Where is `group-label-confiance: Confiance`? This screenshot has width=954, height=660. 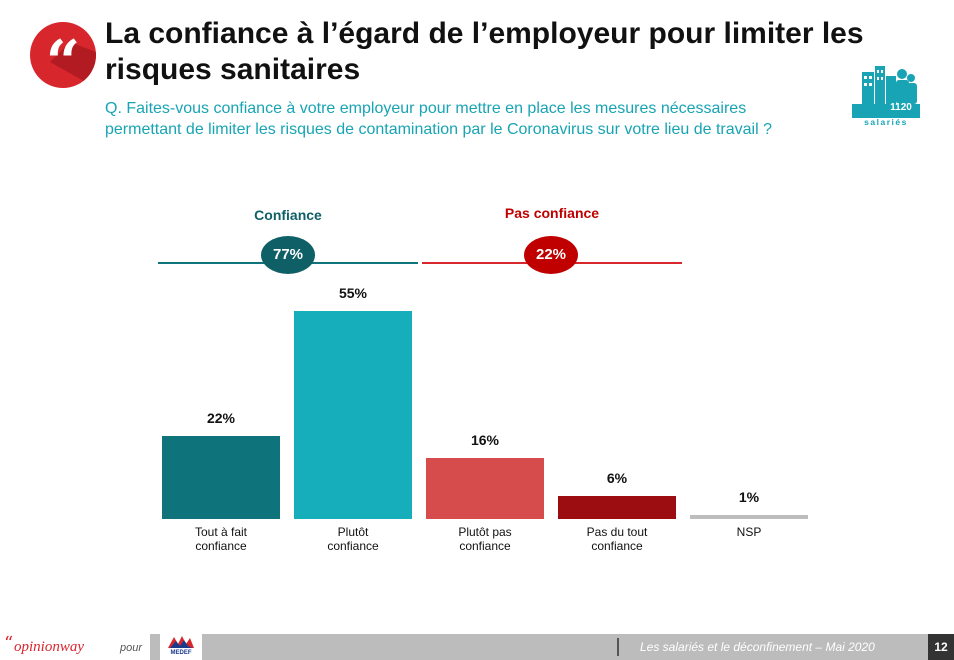
group-label-confiance: Confiance is located at coordinates (288, 215).